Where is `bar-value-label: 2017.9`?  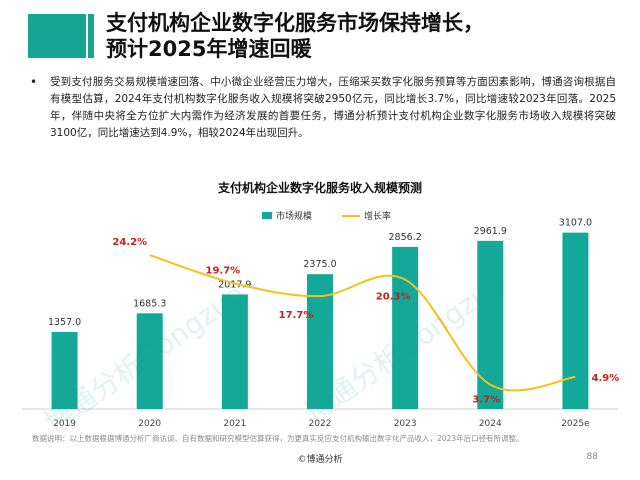 bar-value-label: 2017.9 is located at coordinates (234, 284).